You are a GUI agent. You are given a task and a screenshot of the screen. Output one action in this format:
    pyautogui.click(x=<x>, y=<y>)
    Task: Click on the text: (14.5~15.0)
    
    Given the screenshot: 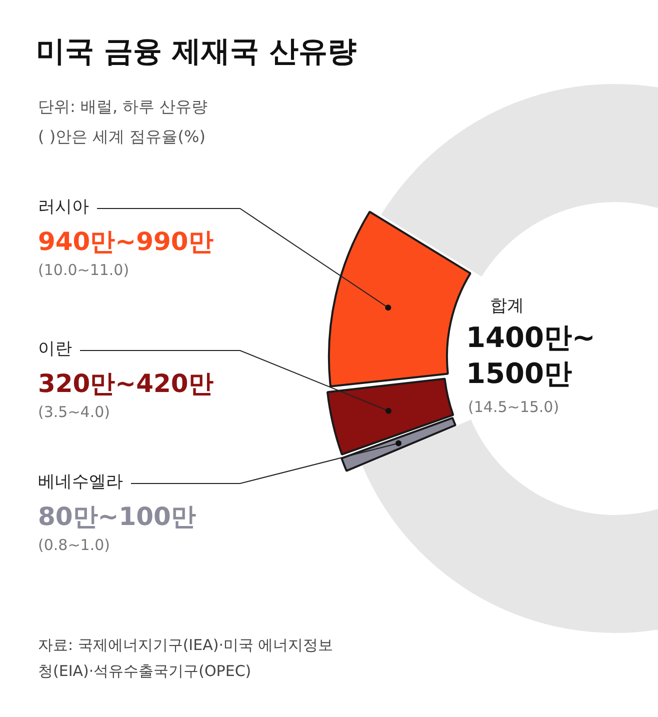 What is the action you would take?
    pyautogui.click(x=514, y=407)
    